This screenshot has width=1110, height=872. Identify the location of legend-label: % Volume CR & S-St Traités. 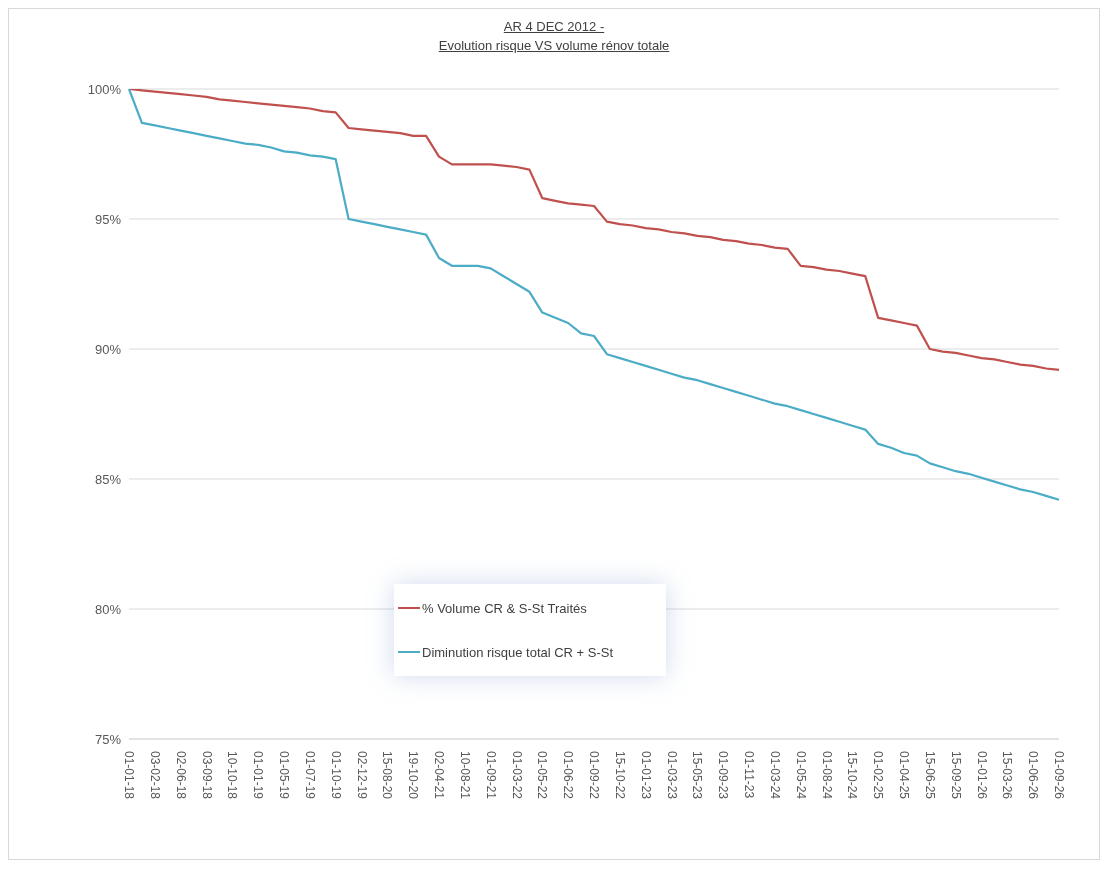
(504, 608).